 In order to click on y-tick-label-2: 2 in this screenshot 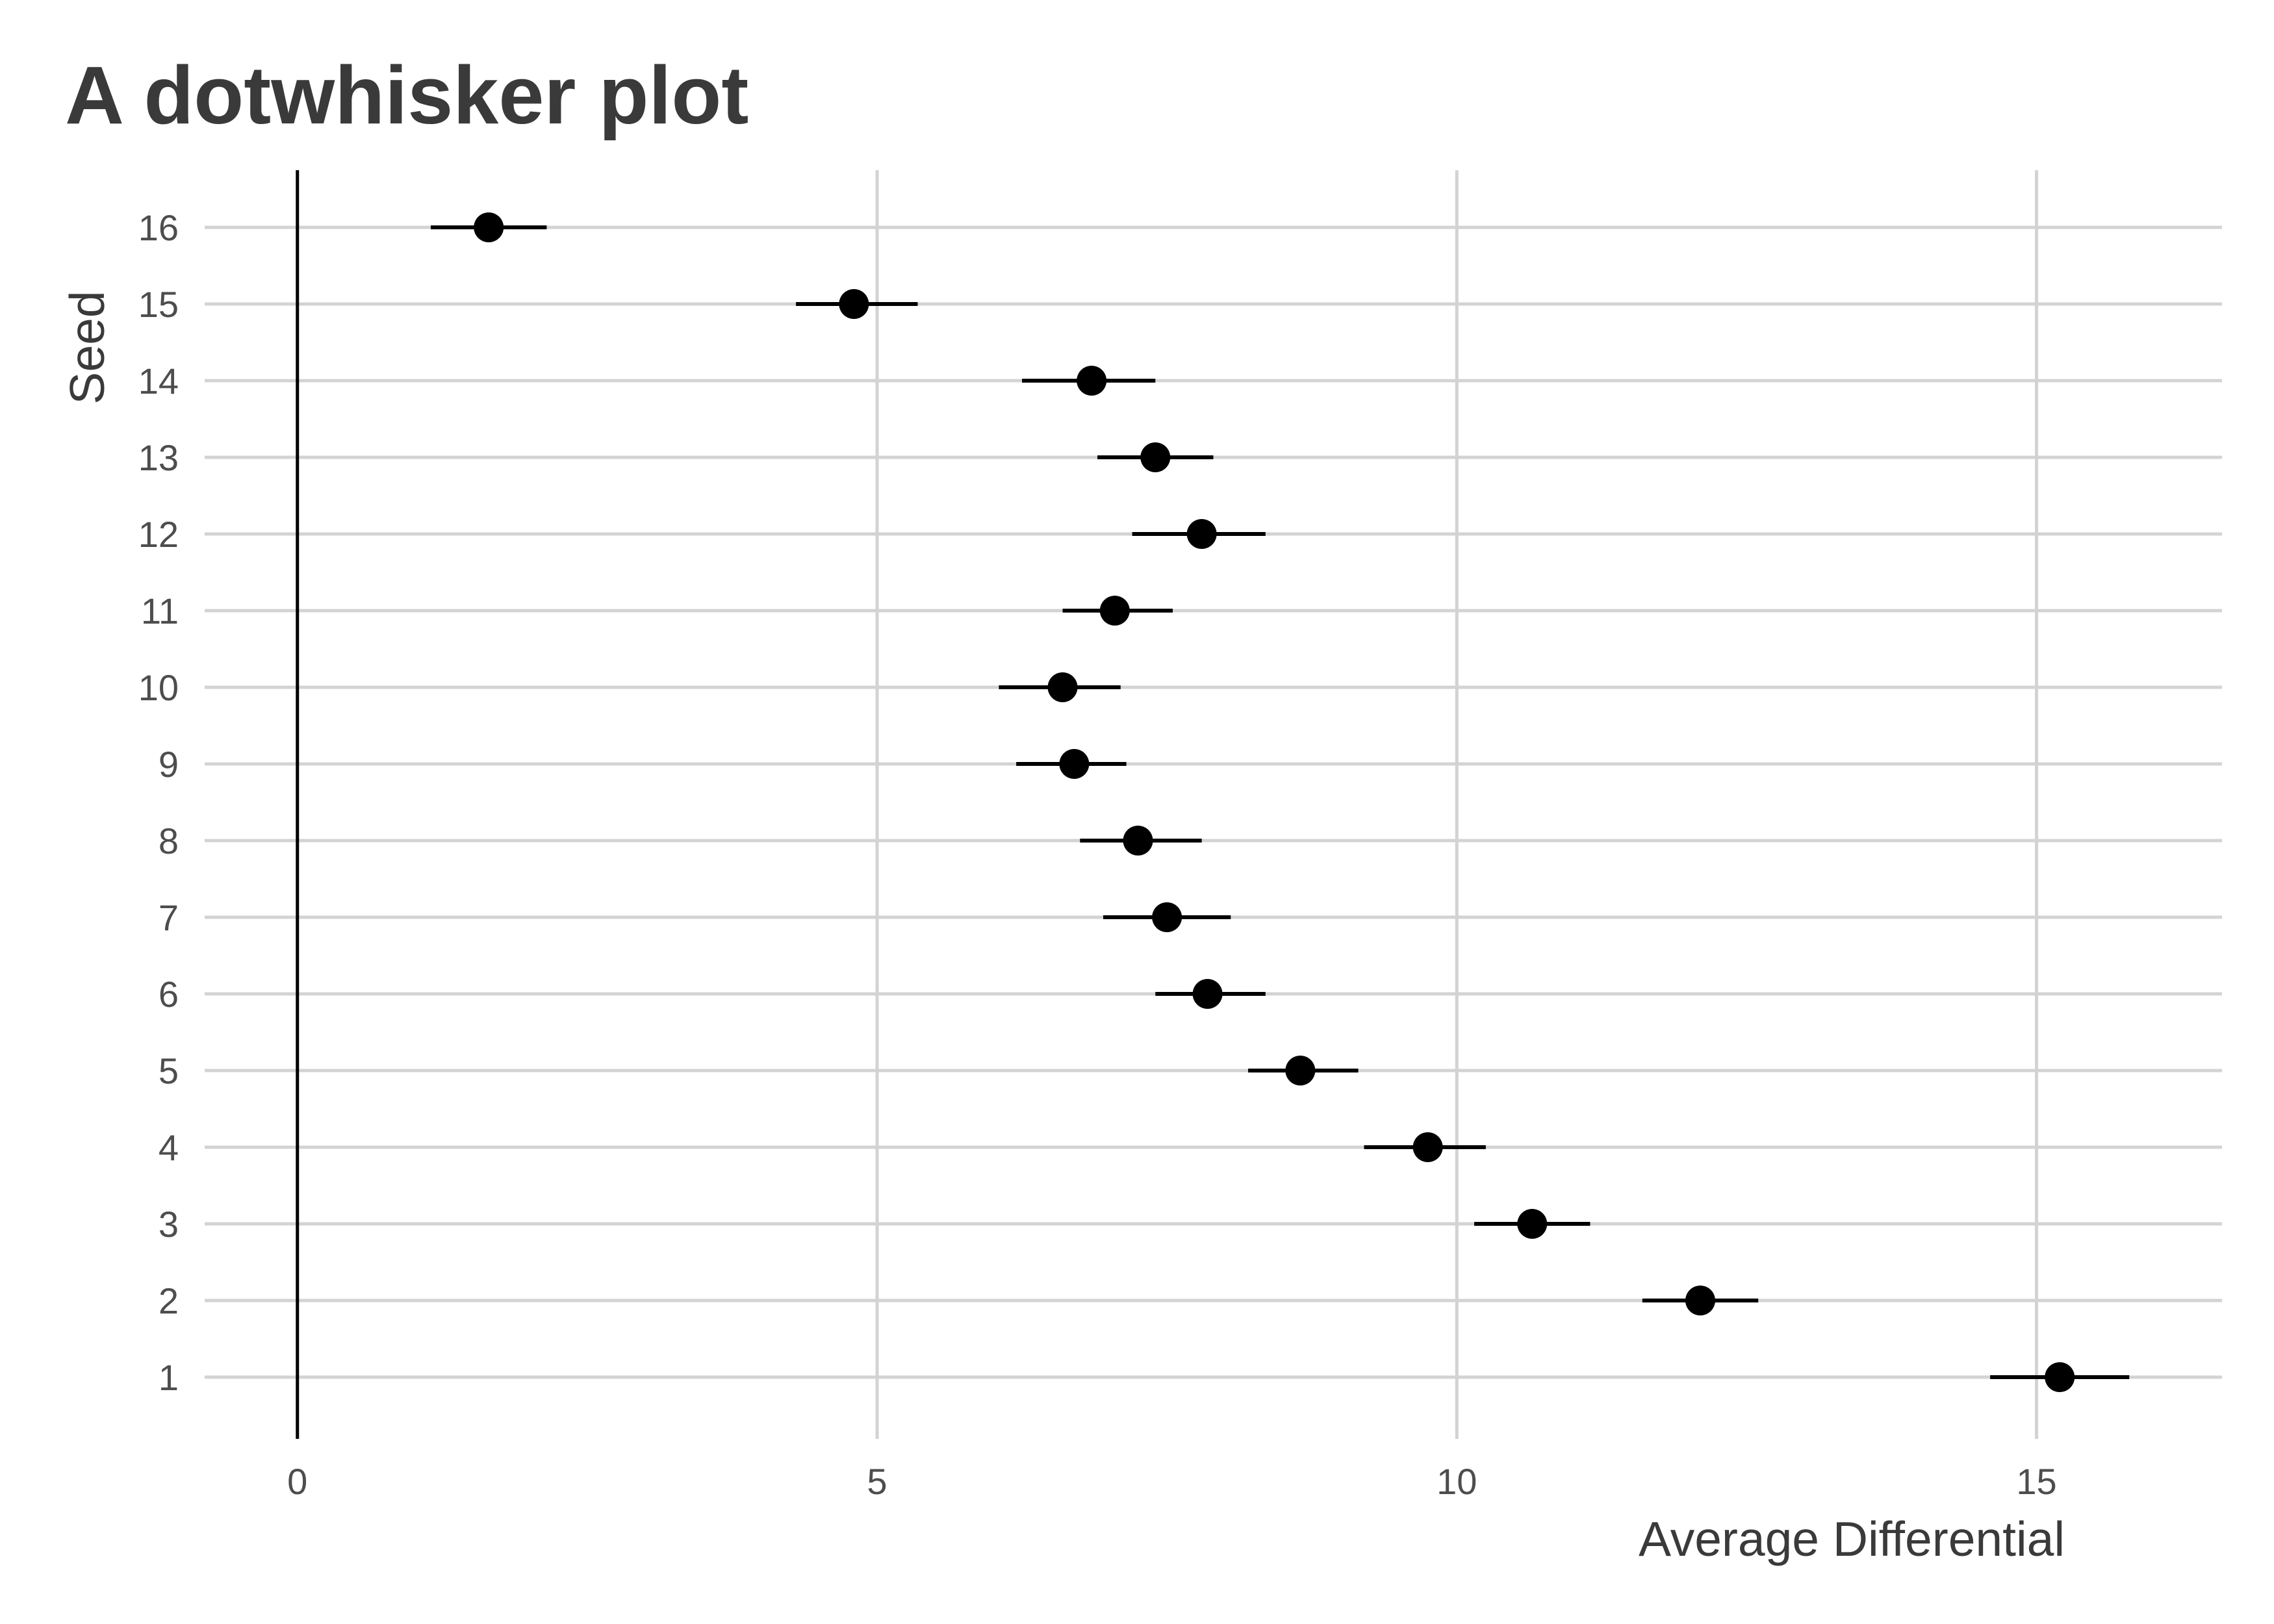, I will do `click(169, 1300)`.